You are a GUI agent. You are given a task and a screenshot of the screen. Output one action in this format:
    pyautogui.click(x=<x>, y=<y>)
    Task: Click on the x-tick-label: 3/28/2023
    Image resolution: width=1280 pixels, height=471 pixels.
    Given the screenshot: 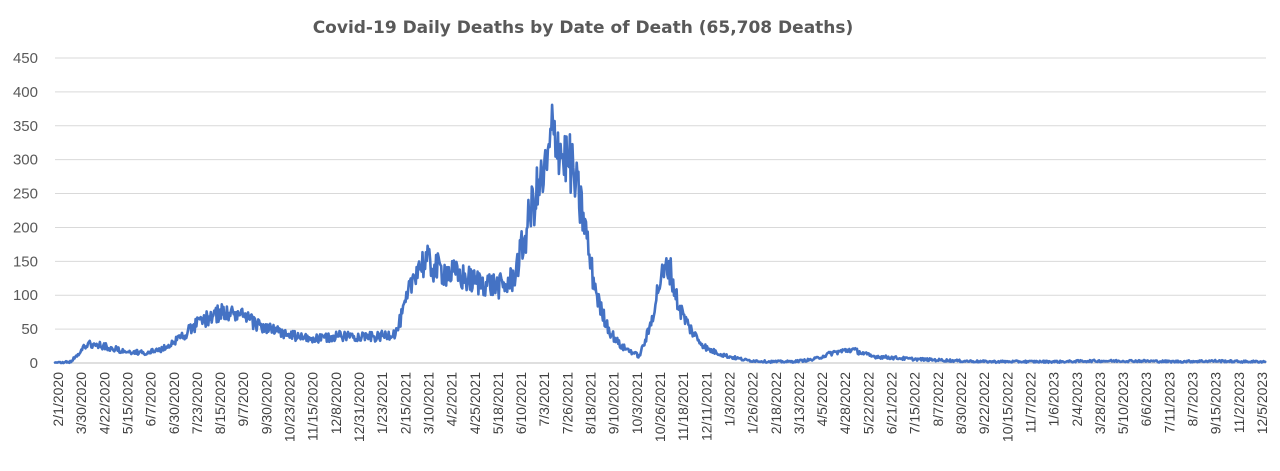 What is the action you would take?
    pyautogui.click(x=1100, y=403)
    